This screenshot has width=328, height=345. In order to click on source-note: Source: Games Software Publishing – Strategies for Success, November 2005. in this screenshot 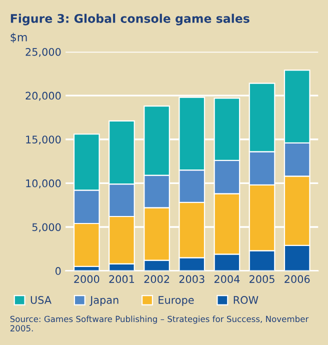, I will do `click(159, 324)`.